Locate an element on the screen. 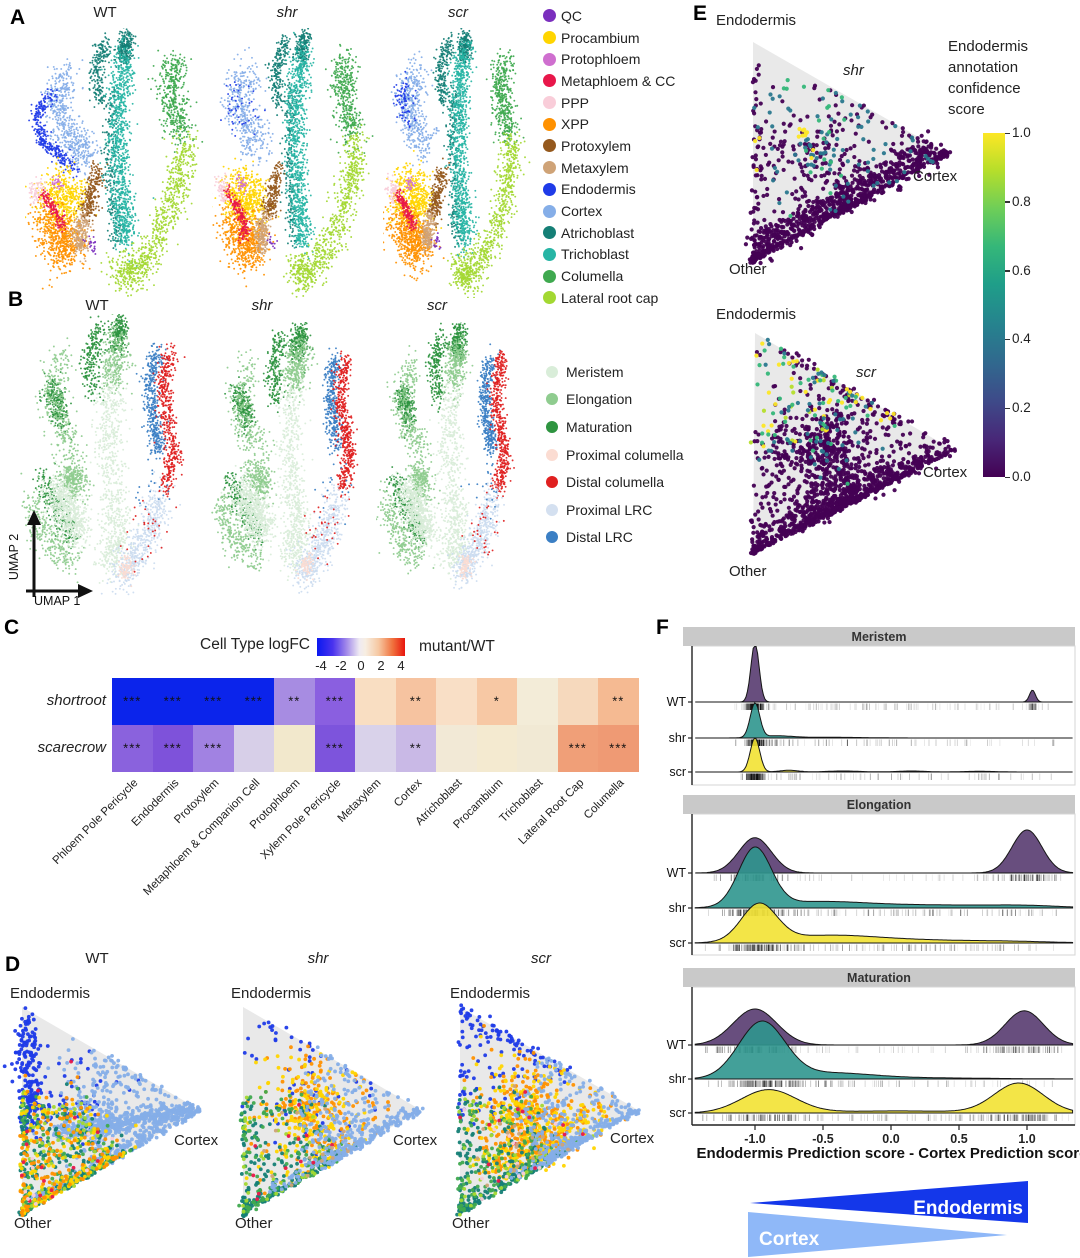 The width and height of the screenshot is (1080, 1258). celltype-legend-label: Cortex is located at coordinates (582, 211).